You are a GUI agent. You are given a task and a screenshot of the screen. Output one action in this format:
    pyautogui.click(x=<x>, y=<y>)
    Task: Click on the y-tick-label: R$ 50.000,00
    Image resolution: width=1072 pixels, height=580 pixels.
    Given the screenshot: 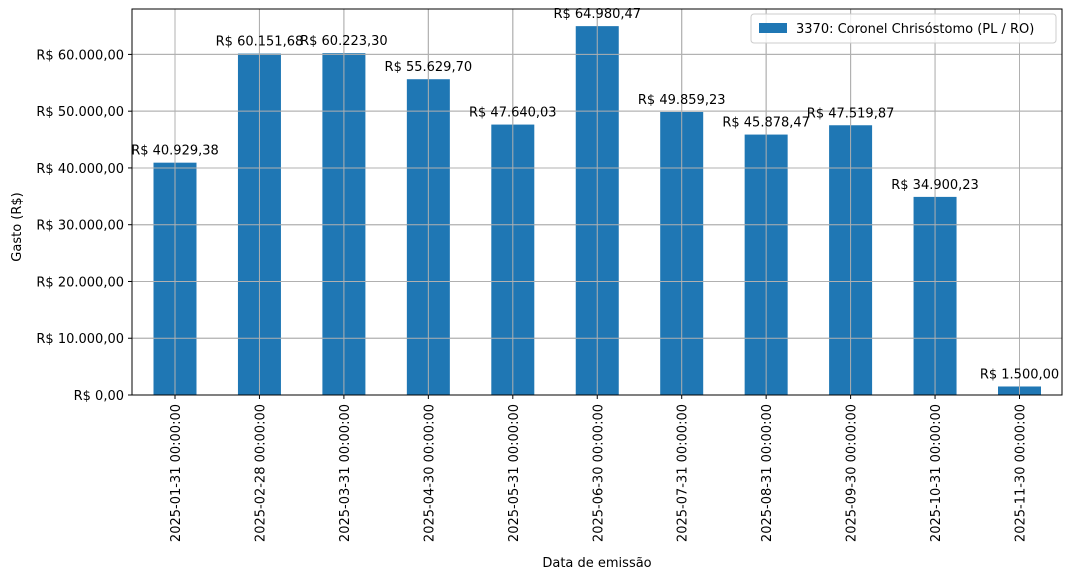 What is the action you would take?
    pyautogui.click(x=80, y=112)
    